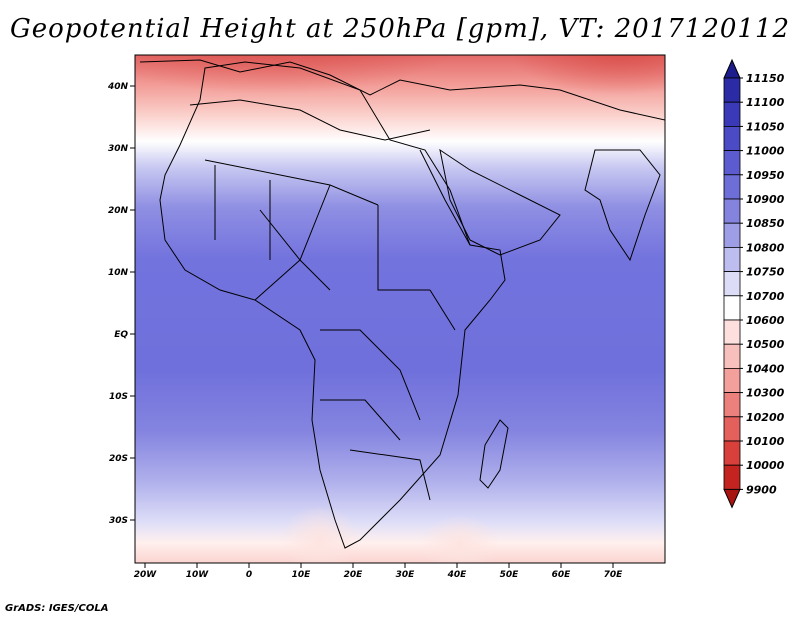  What do you see at coordinates (302, 575) in the screenshot?
I see `lon-label-10e: 10E` at bounding box center [302, 575].